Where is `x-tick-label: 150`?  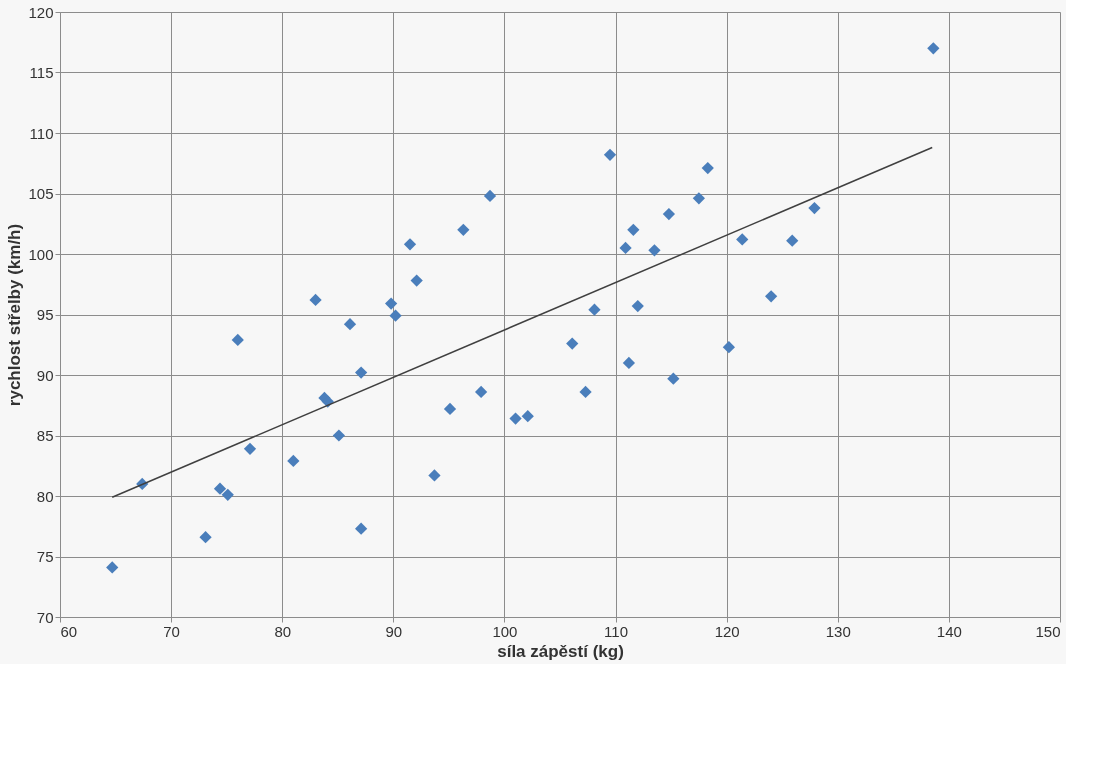 x-tick-label: 150 is located at coordinates (1048, 631).